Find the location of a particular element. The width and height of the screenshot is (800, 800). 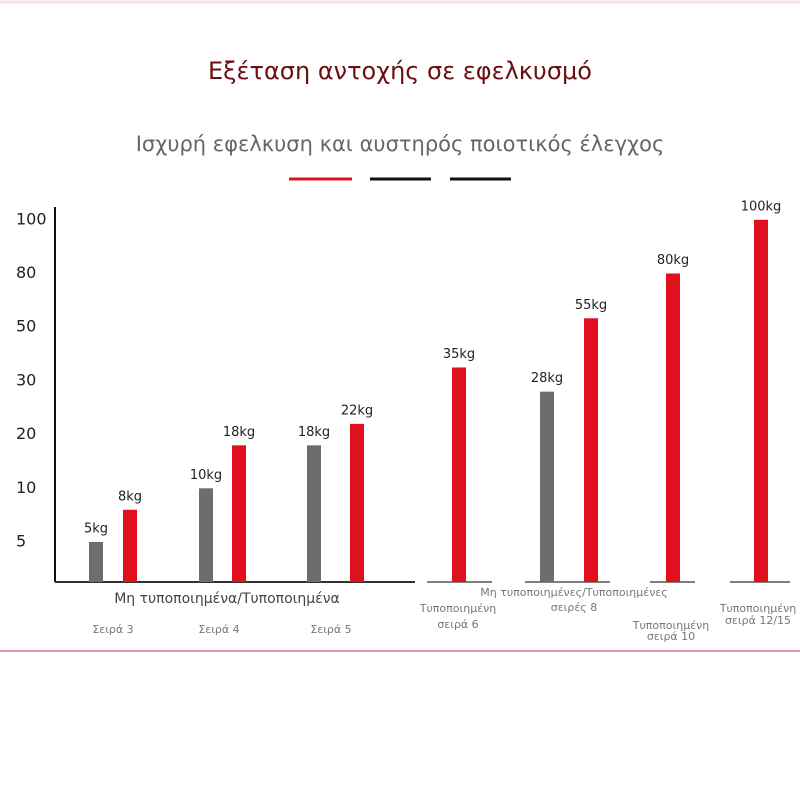

value-label: 5kg is located at coordinates (96, 529).